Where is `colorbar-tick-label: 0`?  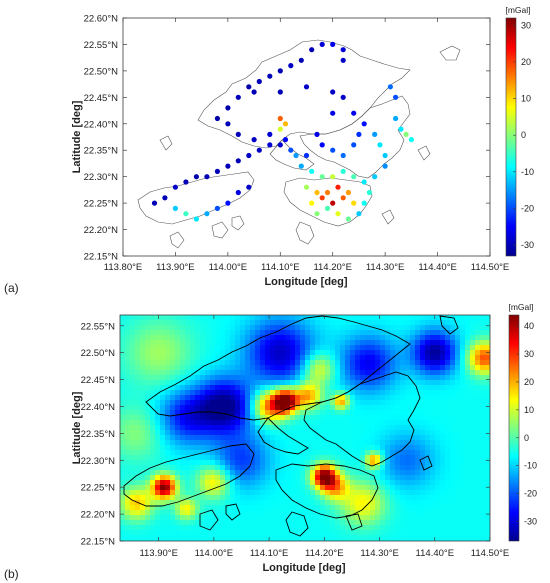 colorbar-tick-label: 0 is located at coordinates (523, 135).